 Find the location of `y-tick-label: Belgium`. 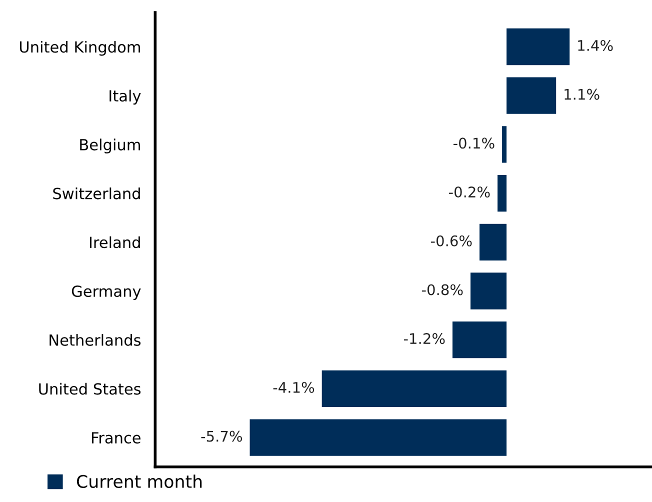

y-tick-label: Belgium is located at coordinates (110, 146).